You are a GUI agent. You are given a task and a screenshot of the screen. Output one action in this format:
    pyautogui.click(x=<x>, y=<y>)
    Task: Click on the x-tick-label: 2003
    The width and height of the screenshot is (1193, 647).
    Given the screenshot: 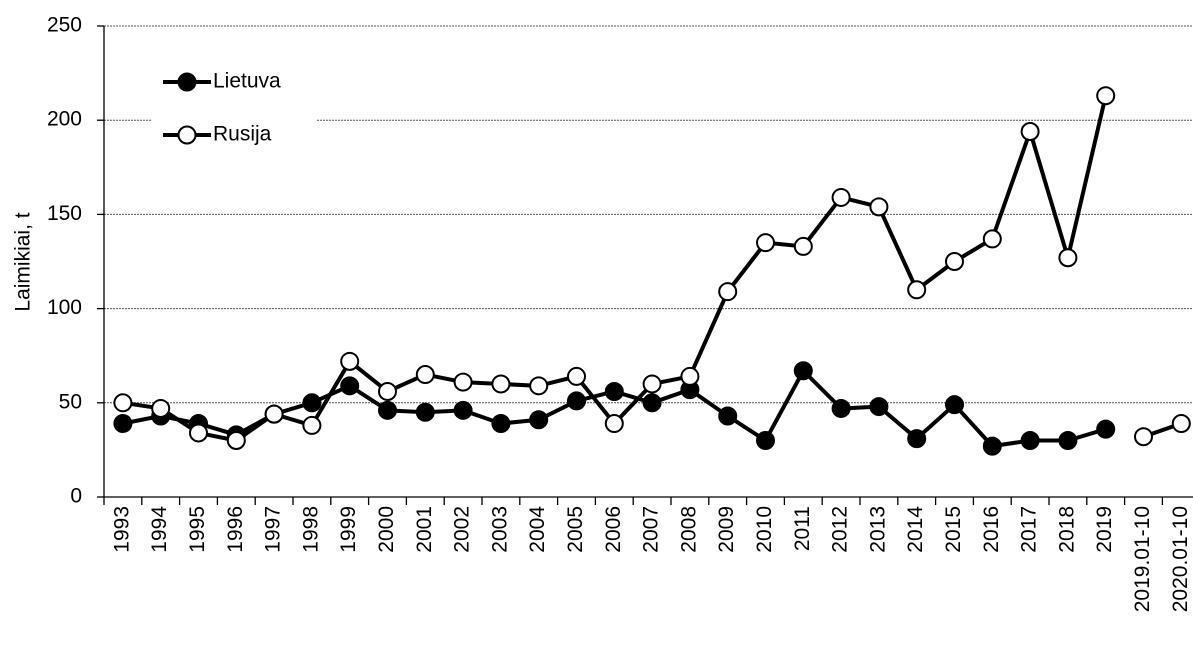 What is the action you would take?
    pyautogui.click(x=499, y=529)
    